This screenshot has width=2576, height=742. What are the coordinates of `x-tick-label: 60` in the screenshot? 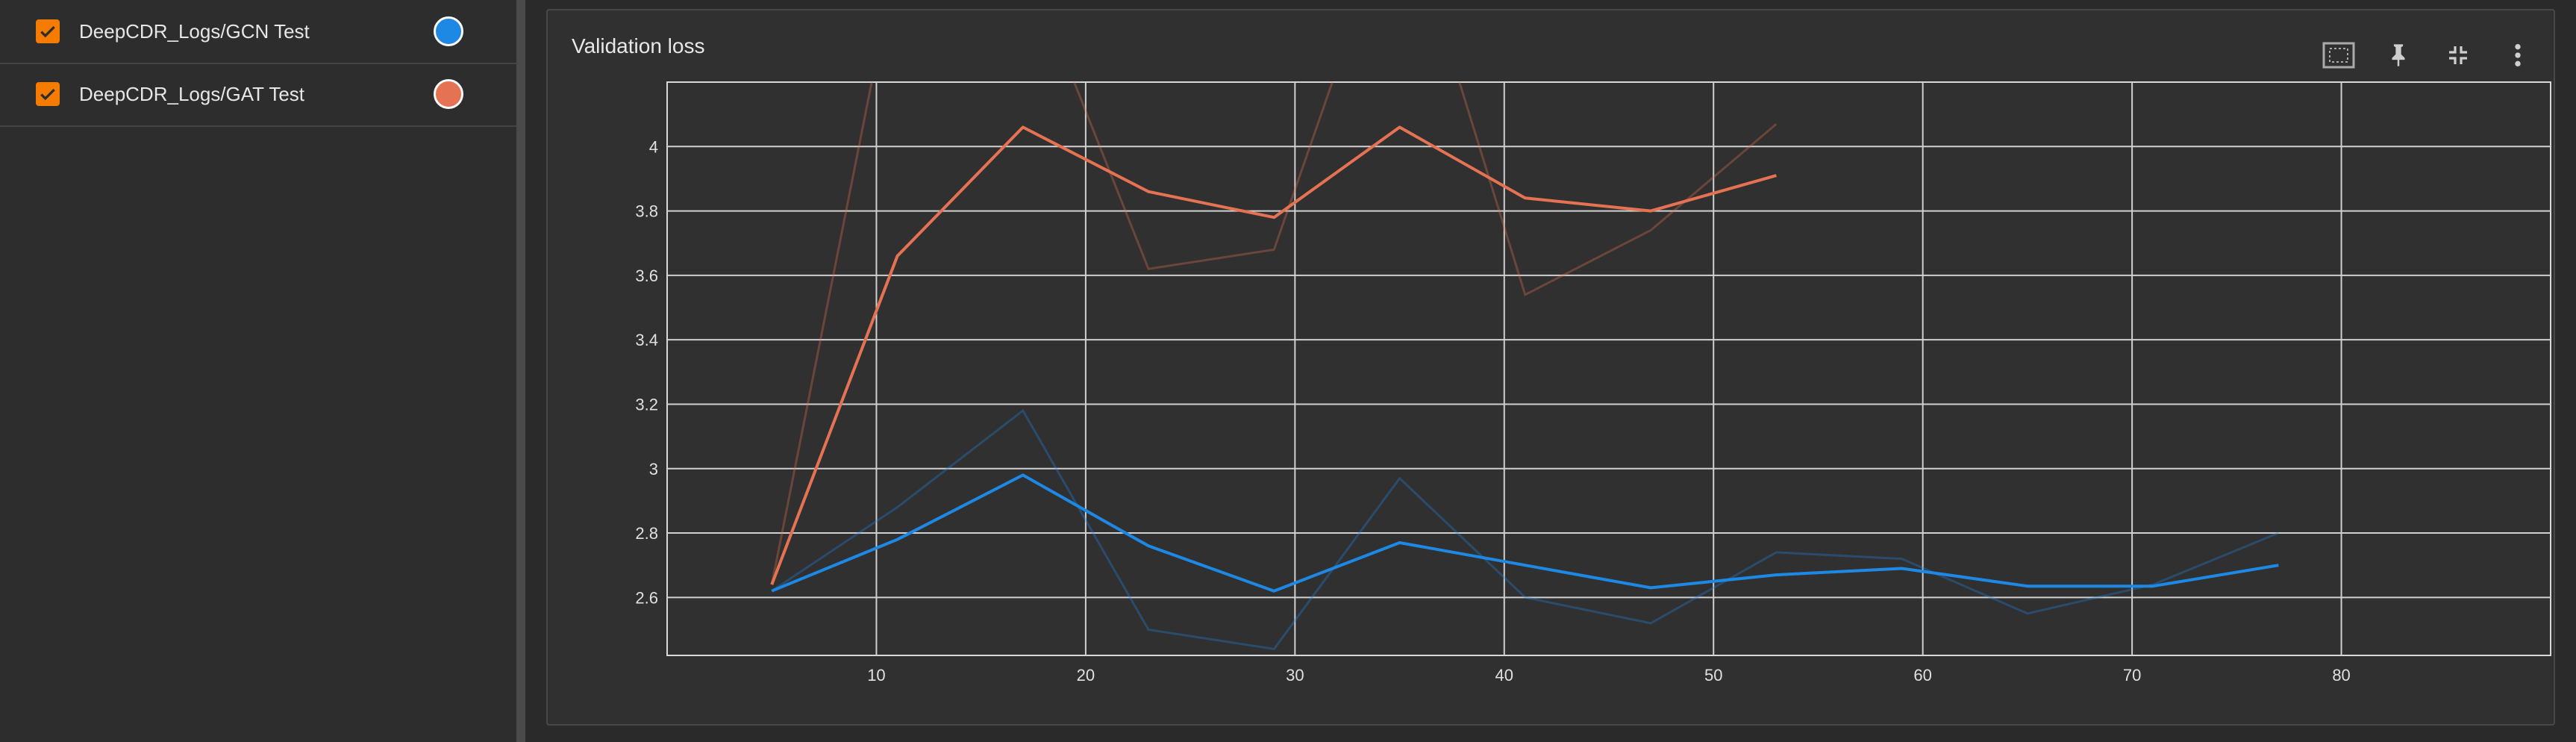 It's located at (1922, 675).